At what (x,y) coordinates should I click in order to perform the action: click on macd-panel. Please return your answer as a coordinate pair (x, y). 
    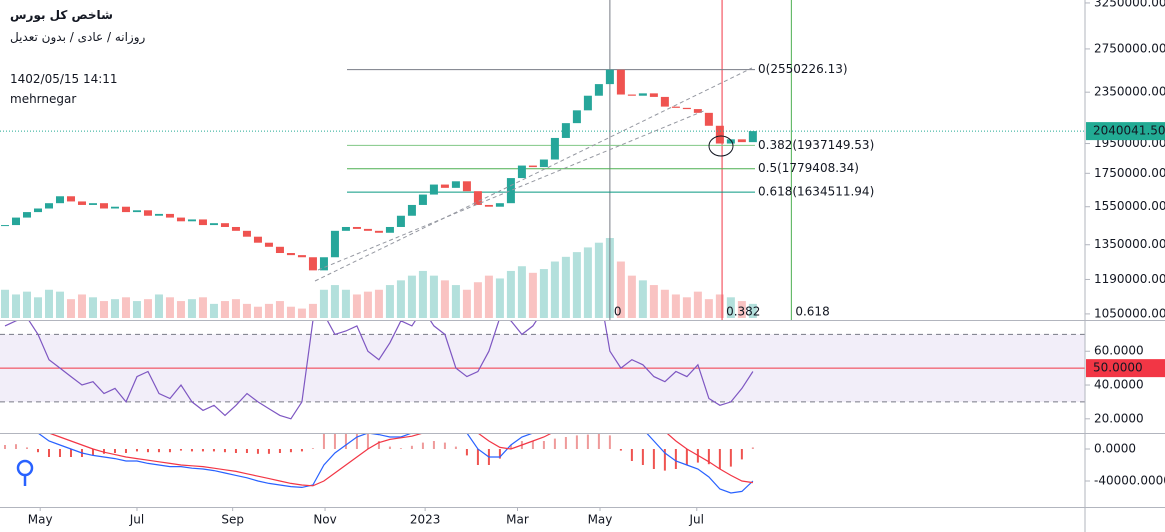
    Looking at the image, I should click on (379, 463).